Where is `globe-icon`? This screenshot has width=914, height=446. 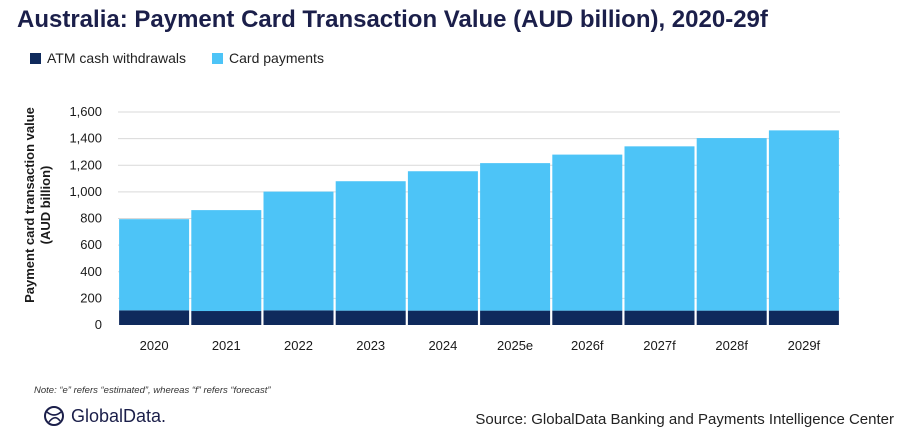 globe-icon is located at coordinates (54, 416).